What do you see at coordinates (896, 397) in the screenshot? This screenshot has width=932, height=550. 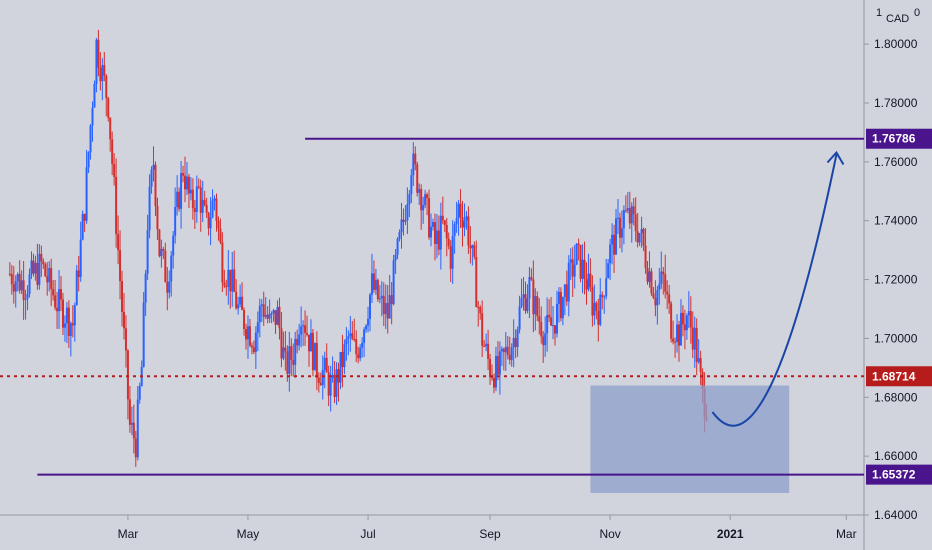 I see `y-tick-label: 1.68000` at bounding box center [896, 397].